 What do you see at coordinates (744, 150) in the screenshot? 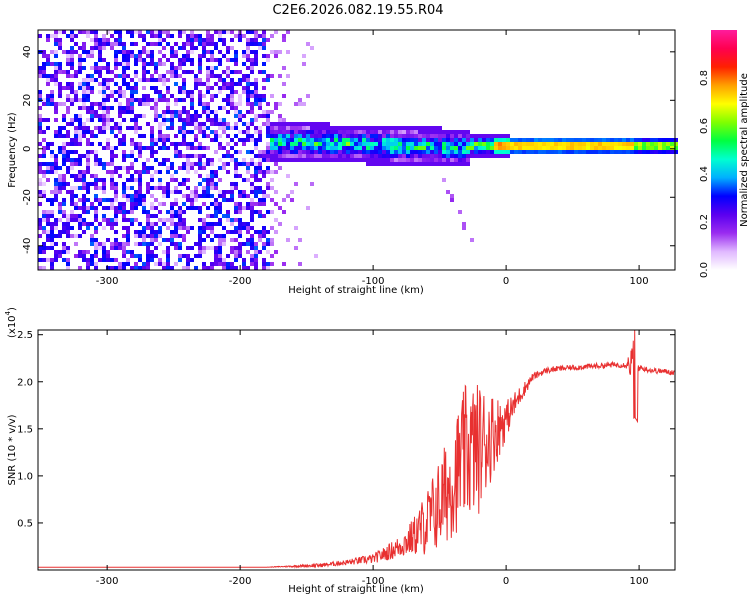
I see `colorbar-label: Normalized spectral amplitude` at bounding box center [744, 150].